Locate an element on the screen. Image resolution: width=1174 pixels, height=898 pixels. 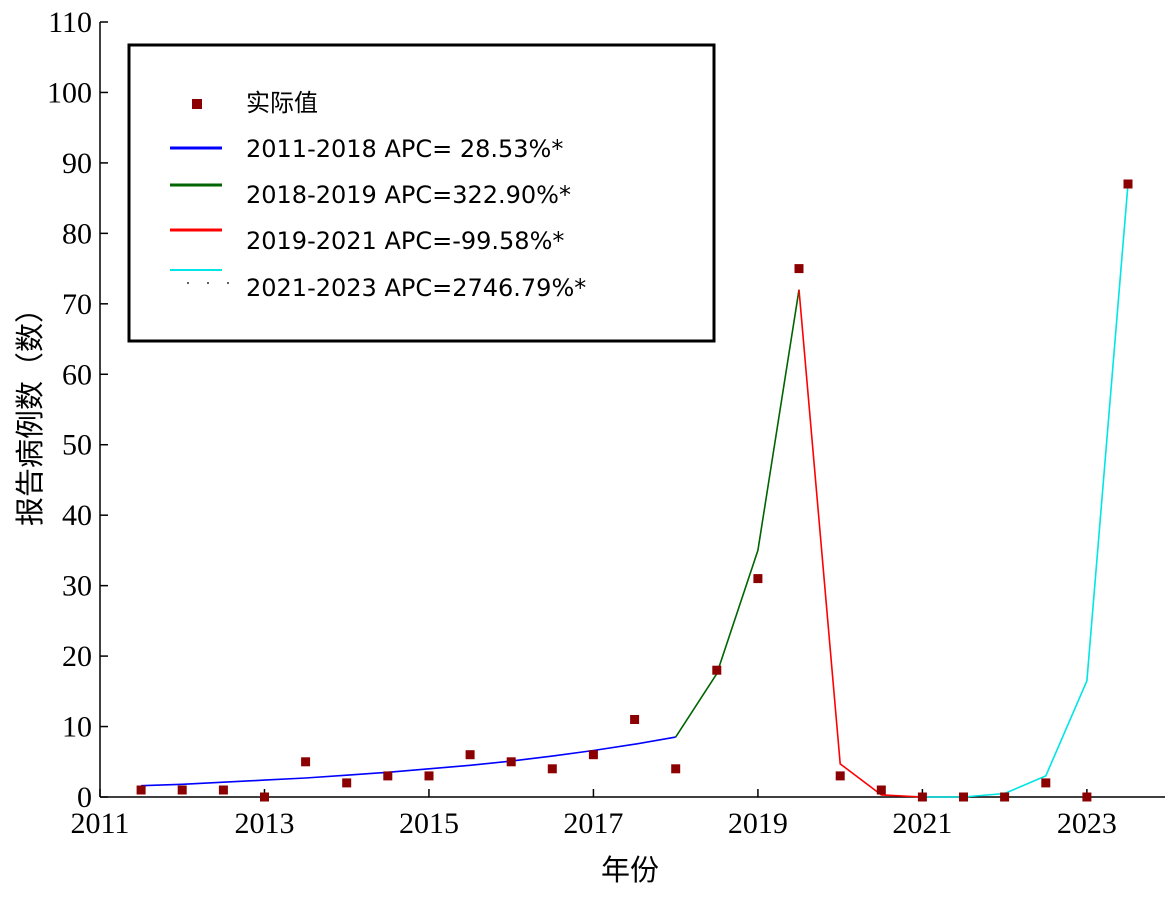
x-tick-label: 2023 is located at coordinates (1087, 823).